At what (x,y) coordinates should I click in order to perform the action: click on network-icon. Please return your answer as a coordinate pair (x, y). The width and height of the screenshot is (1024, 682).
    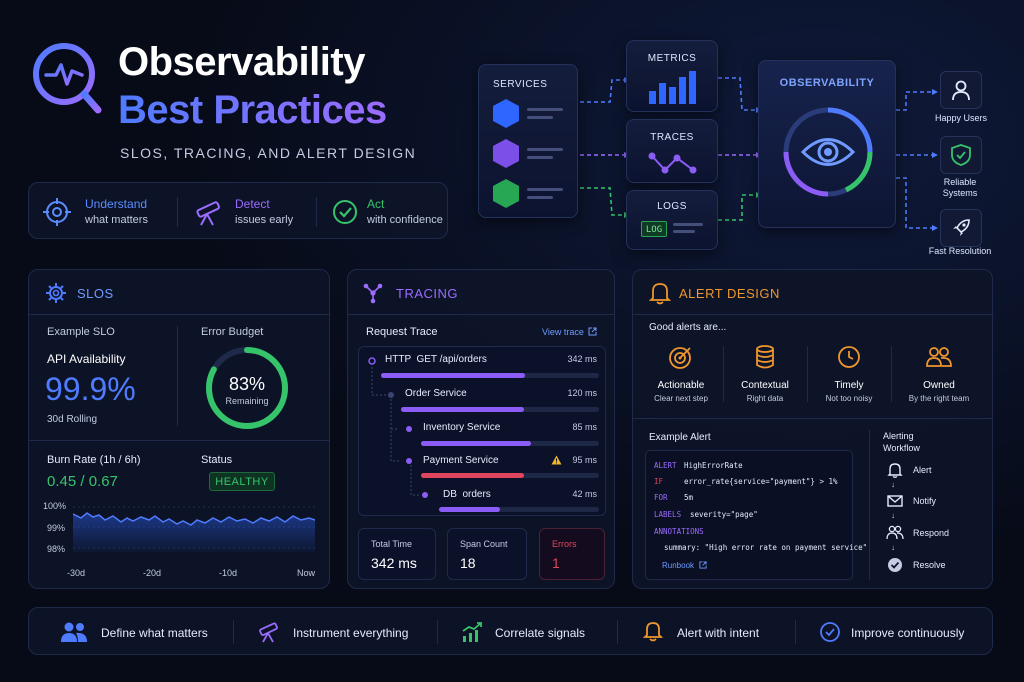
    Looking at the image, I should click on (373, 293).